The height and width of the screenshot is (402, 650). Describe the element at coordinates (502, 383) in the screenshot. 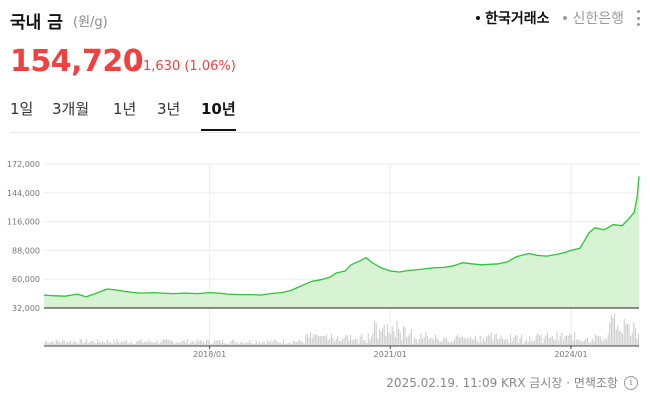

I see `timestamp: 2025.02.19. 11:09 KRX 금시장 · 면책조항` at that location.